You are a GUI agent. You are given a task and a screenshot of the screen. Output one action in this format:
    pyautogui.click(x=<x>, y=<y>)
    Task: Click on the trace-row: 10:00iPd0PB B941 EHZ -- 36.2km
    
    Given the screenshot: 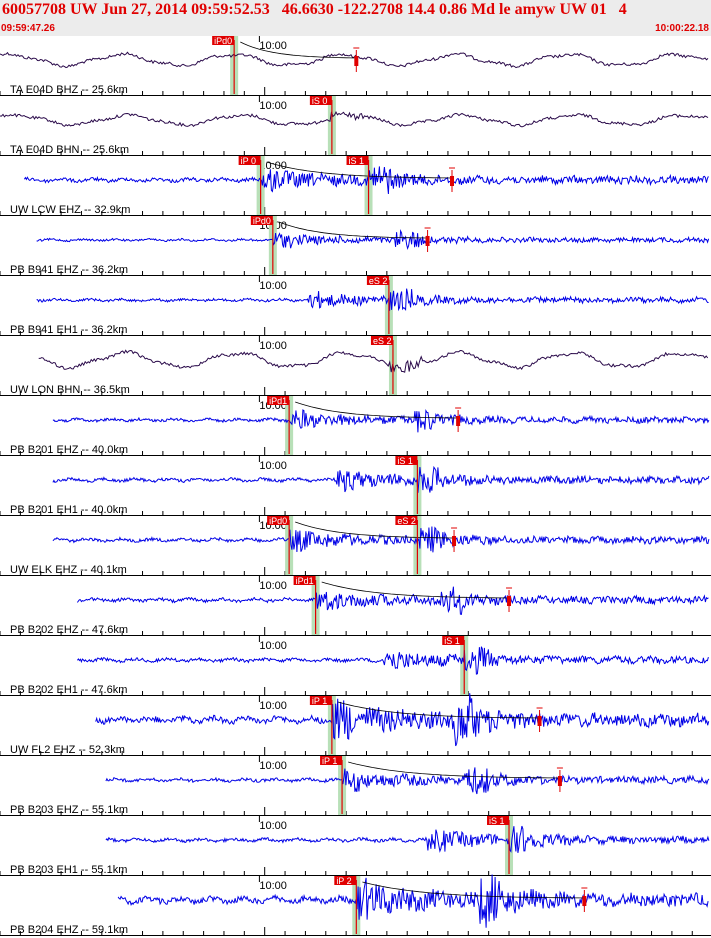 What is the action you would take?
    pyautogui.click(x=355, y=246)
    